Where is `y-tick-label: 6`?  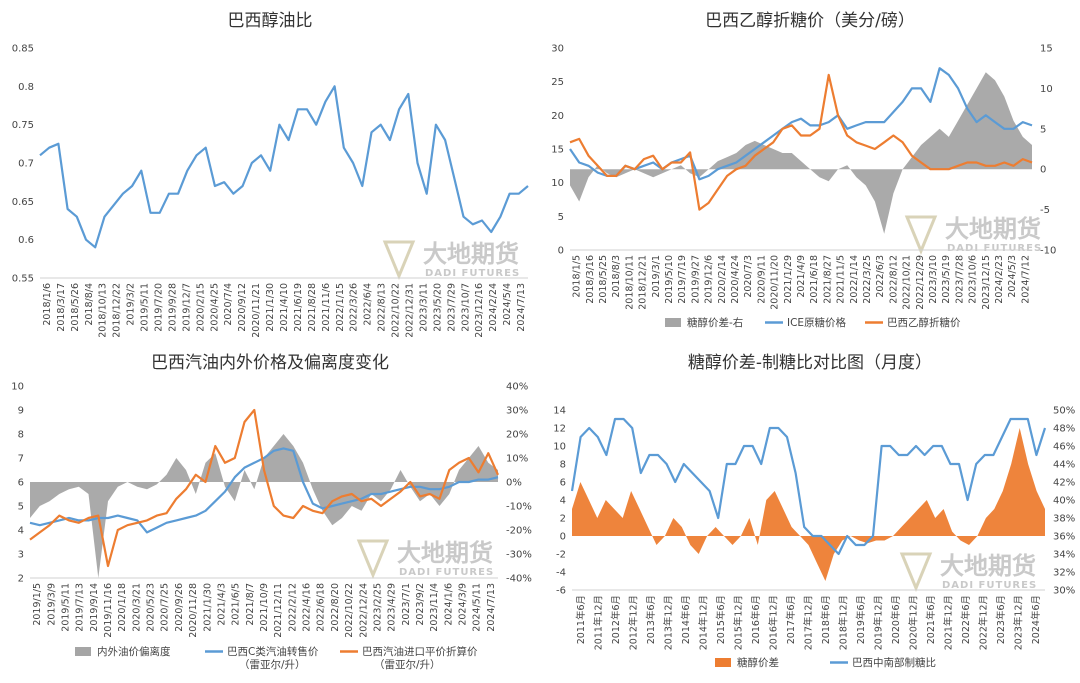
y-tick-label: 6 is located at coordinates (563, 483).